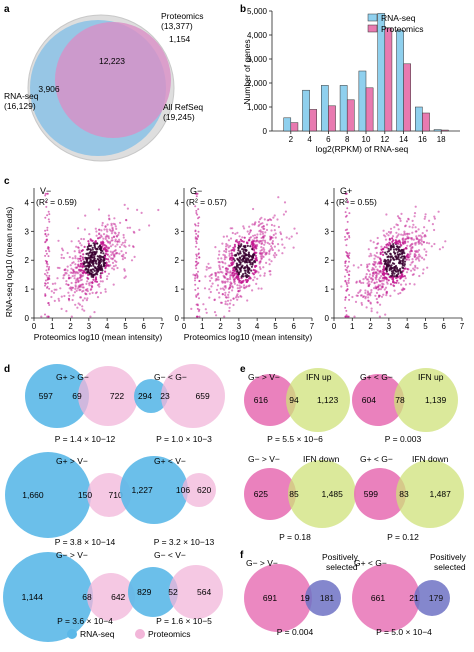  Describe the element at coordinates (142, 490) in the screenshot. I see `venn-left-count: 1,227` at that location.